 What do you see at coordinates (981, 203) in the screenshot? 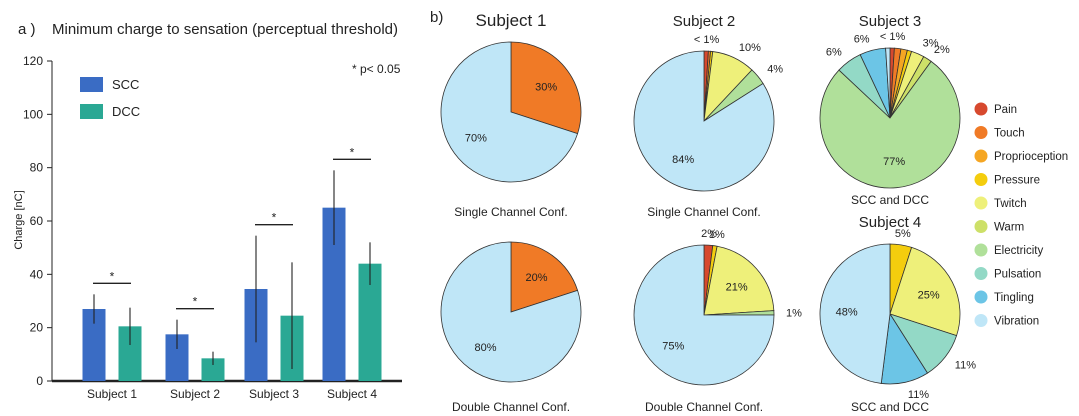
I see `legend-dot-twitch` at bounding box center [981, 203].